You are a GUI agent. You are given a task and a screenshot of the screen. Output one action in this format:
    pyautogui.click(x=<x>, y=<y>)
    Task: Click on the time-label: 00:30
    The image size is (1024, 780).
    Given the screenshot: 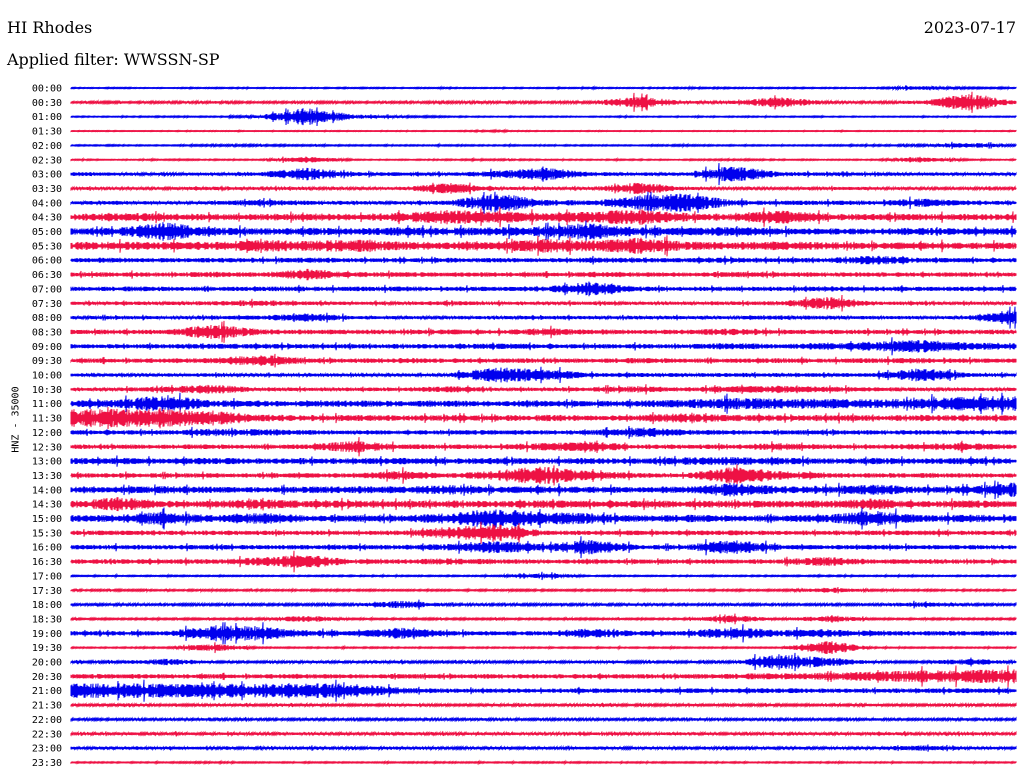 What is the action you would take?
    pyautogui.click(x=47, y=103)
    